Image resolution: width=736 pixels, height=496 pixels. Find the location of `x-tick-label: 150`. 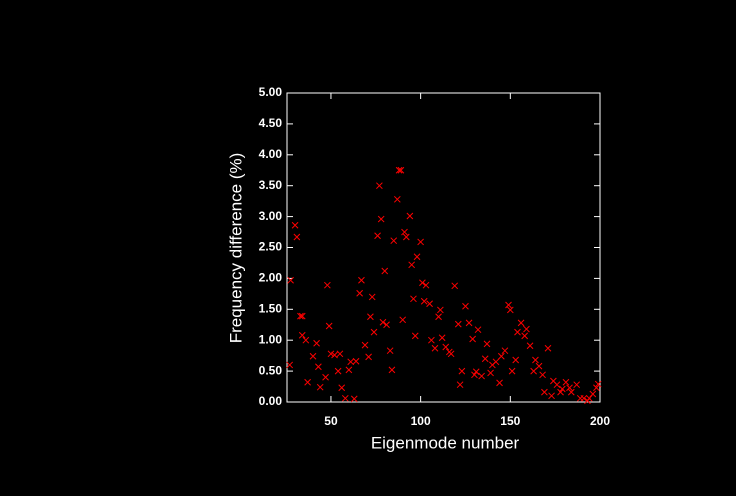

x-tick-label: 150 is located at coordinates (510, 421).